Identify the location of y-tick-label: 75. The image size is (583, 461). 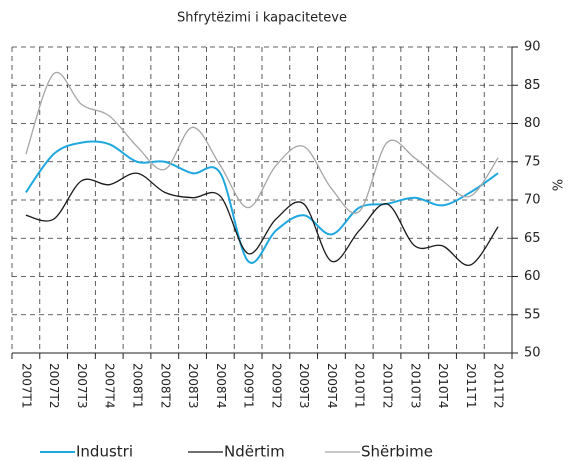
(532, 161).